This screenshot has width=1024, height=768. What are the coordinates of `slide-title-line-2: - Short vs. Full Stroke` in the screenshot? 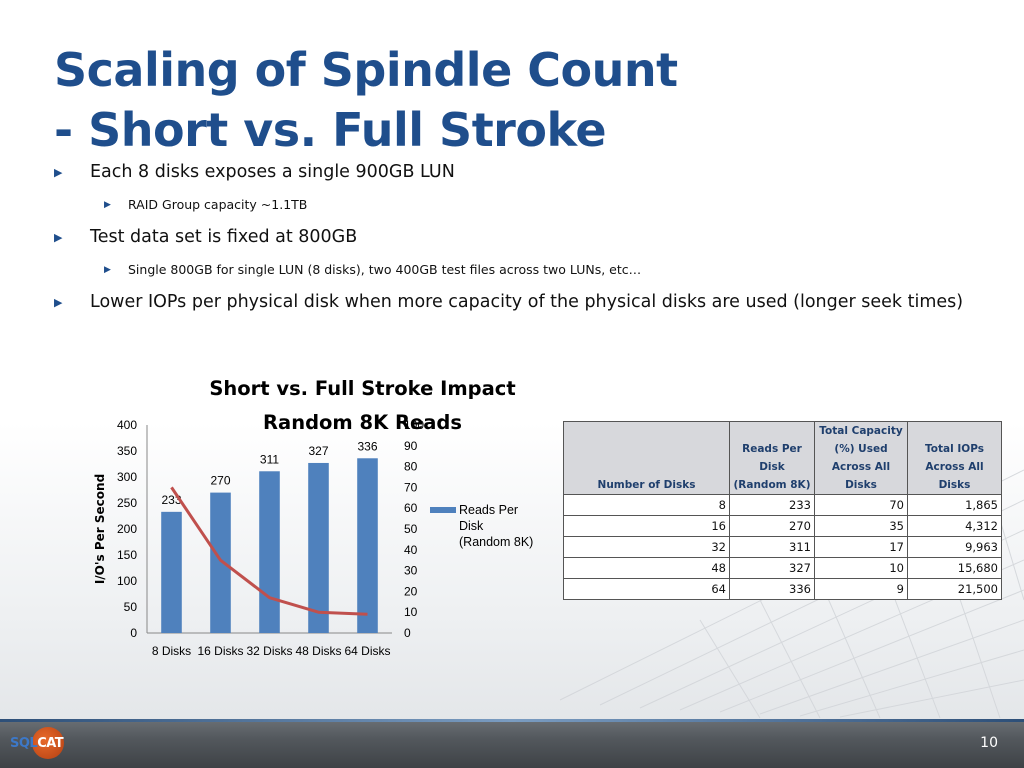 It's located at (330, 130).